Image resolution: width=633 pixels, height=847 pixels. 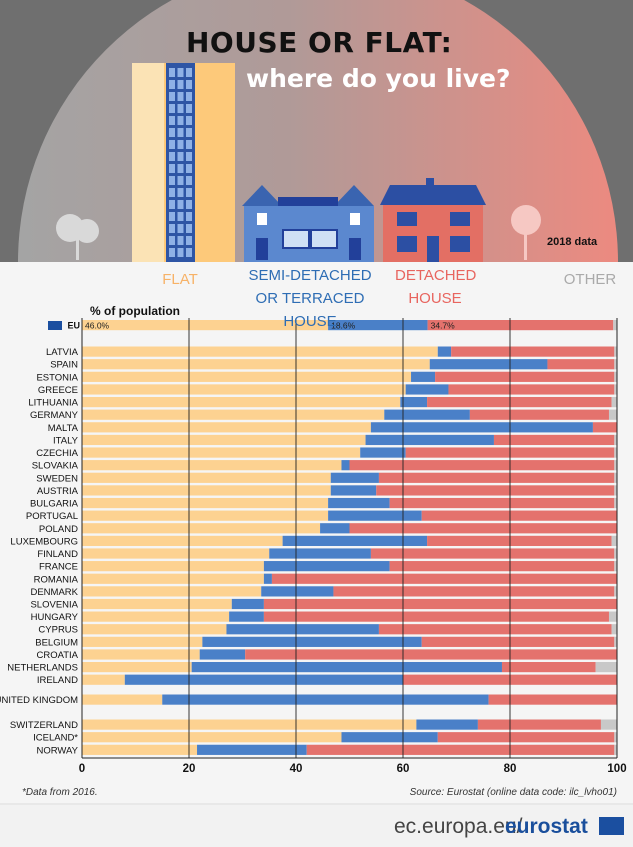 What do you see at coordinates (205, 325) in the screenshot?
I see `bar-eu-segment-flat` at bounding box center [205, 325].